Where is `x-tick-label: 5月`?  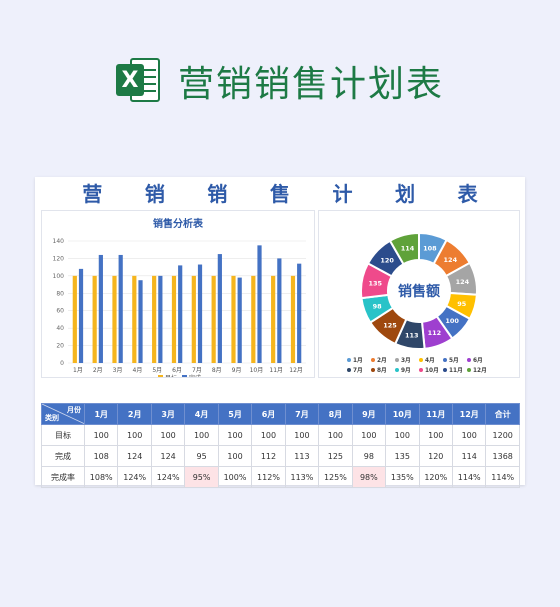 x-tick-label: 5月 is located at coordinates (157, 370).